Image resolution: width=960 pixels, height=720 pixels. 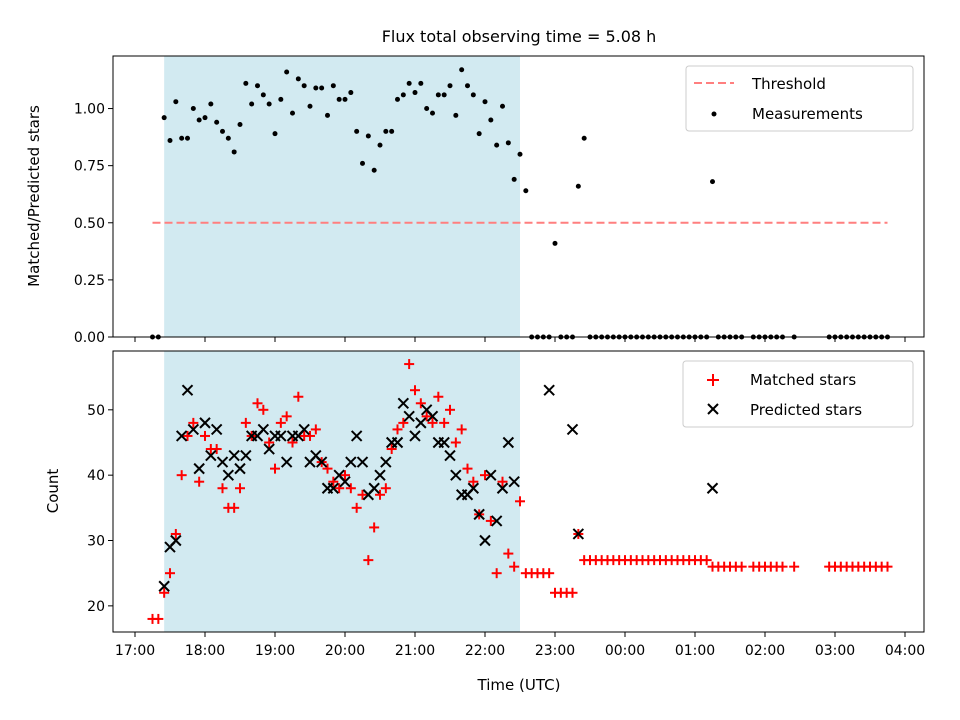 I want to click on x-tick-label: 01:00, so click(x=695, y=651).